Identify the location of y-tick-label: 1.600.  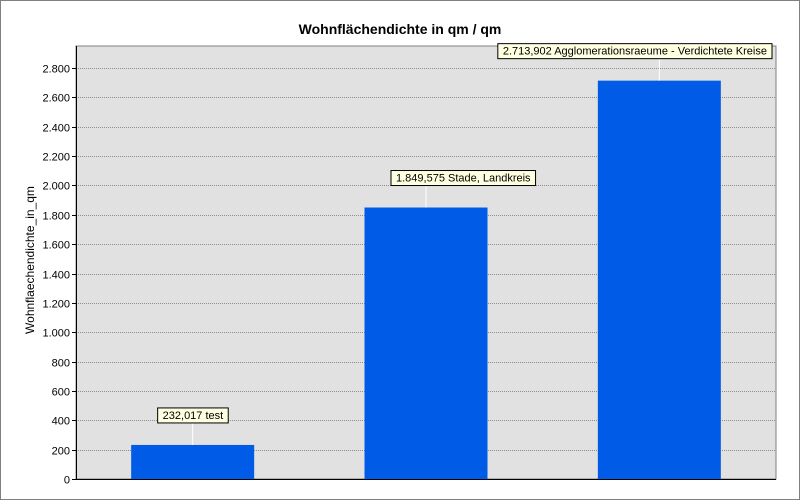
(56, 246).